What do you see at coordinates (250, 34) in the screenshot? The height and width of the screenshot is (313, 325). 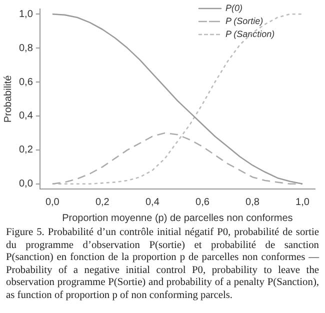 I see `legend-label: P (Sanction)` at bounding box center [250, 34].